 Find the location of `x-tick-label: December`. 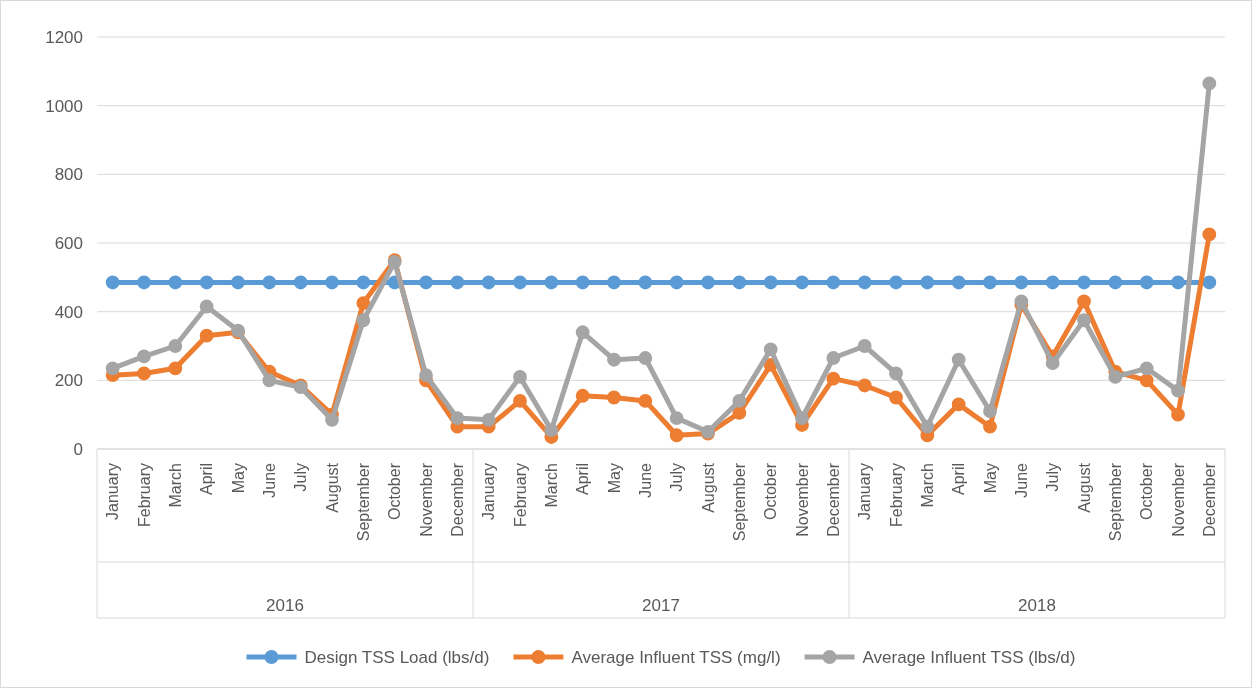

x-tick-label: December is located at coordinates (833, 499).